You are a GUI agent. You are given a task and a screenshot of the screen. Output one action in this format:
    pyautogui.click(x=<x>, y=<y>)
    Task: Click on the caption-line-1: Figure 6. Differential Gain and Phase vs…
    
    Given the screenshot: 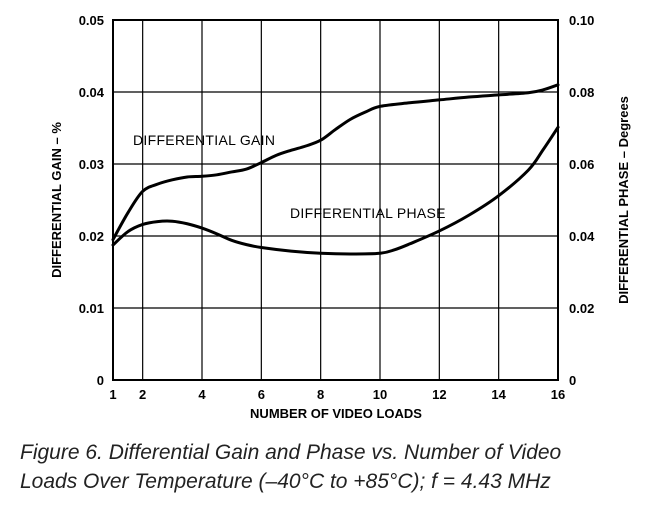 What is the action you would take?
    pyautogui.click(x=291, y=452)
    